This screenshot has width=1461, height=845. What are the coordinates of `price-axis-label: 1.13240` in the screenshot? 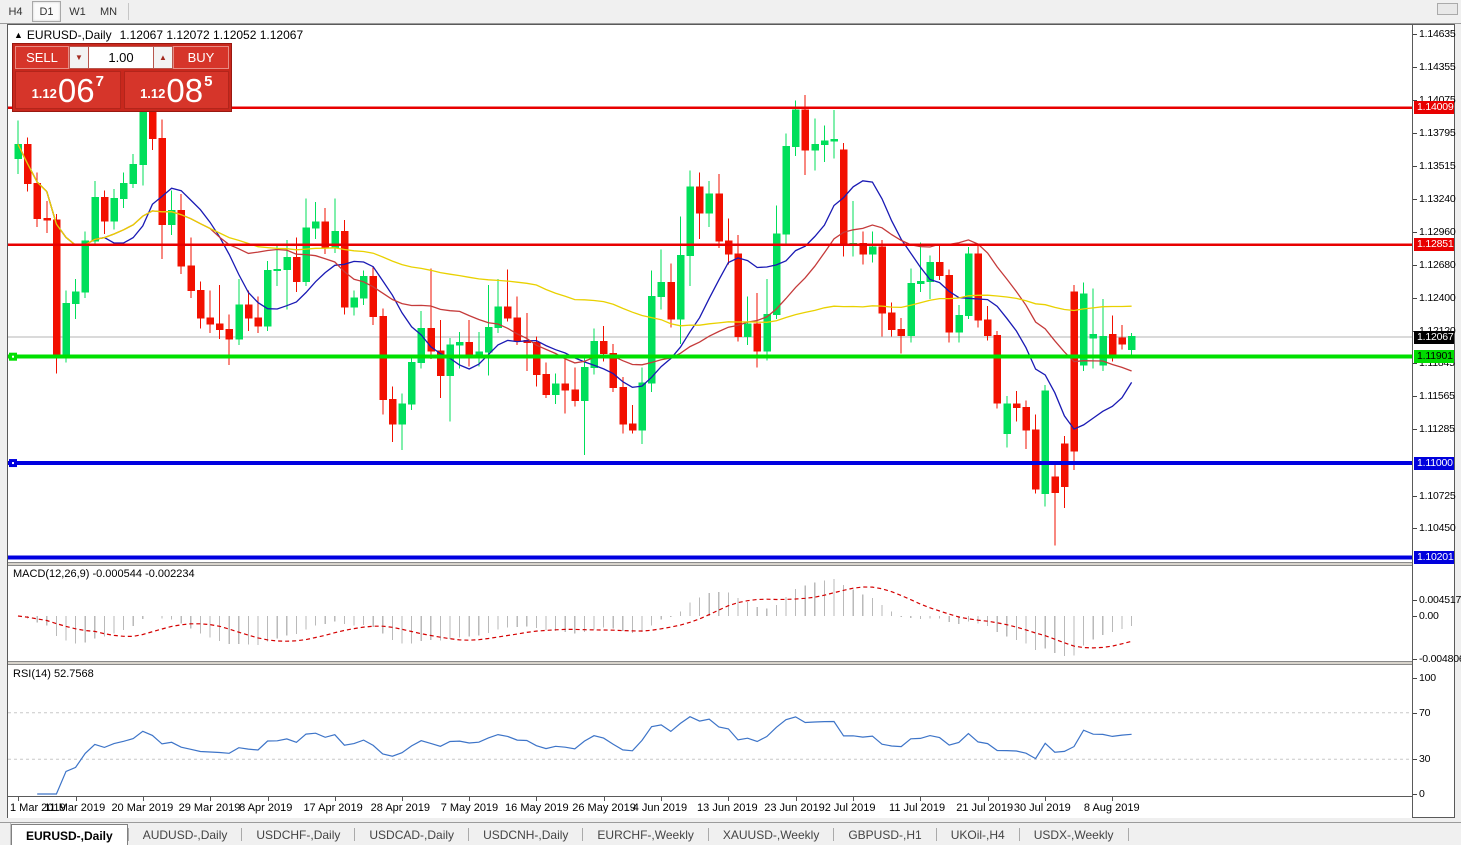 It's located at (1437, 198).